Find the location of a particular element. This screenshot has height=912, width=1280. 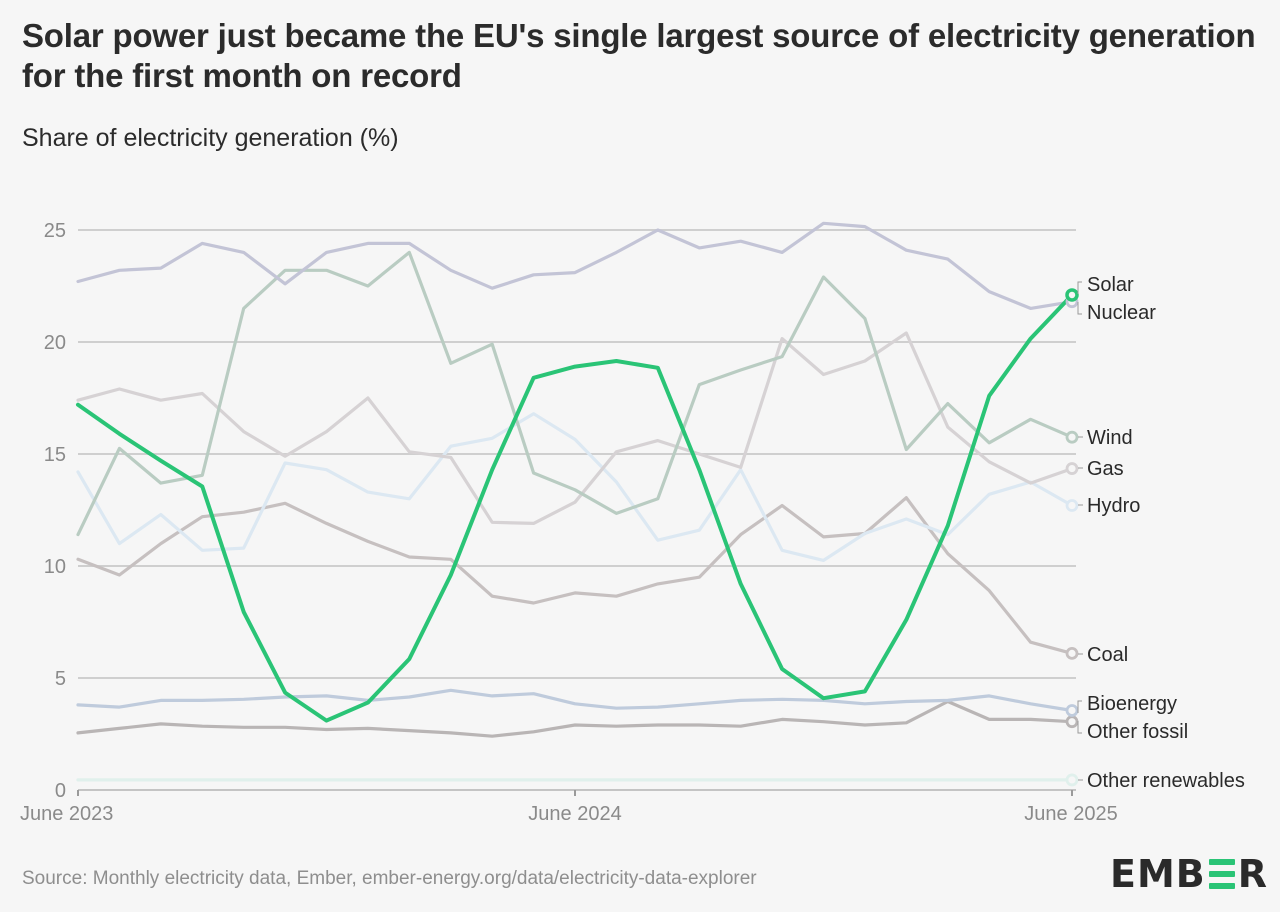

y-axis-ticks: 0 5 10 15 20 25 is located at coordinates (55, 511).